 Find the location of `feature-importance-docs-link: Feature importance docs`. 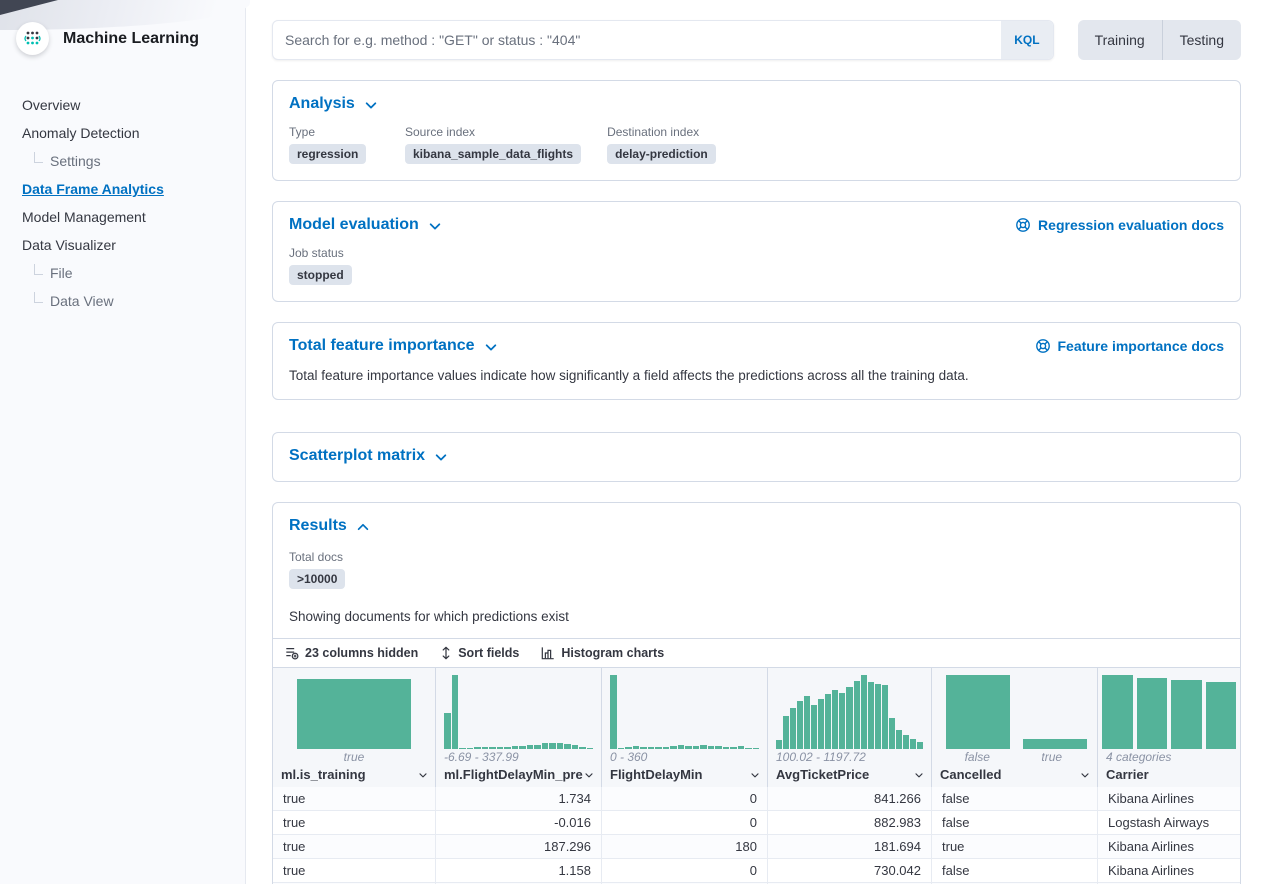

feature-importance-docs-link: Feature importance docs is located at coordinates (1129, 346).